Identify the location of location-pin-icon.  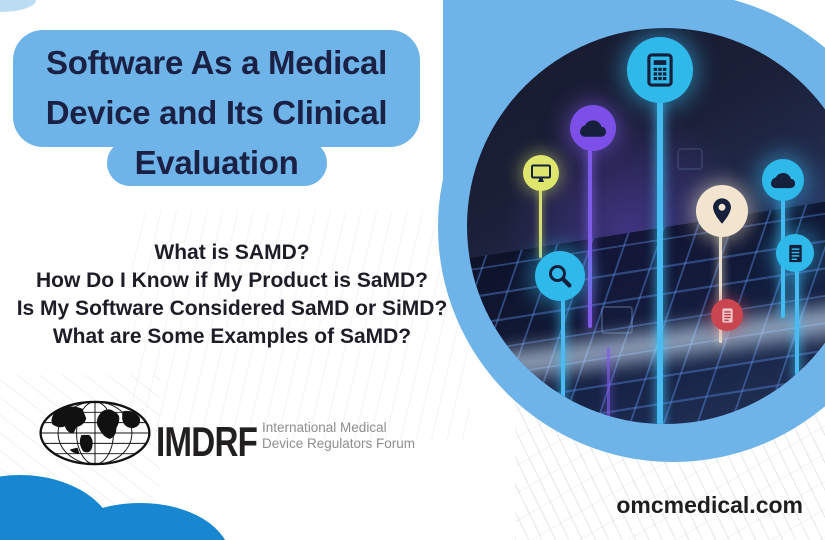
(722, 211).